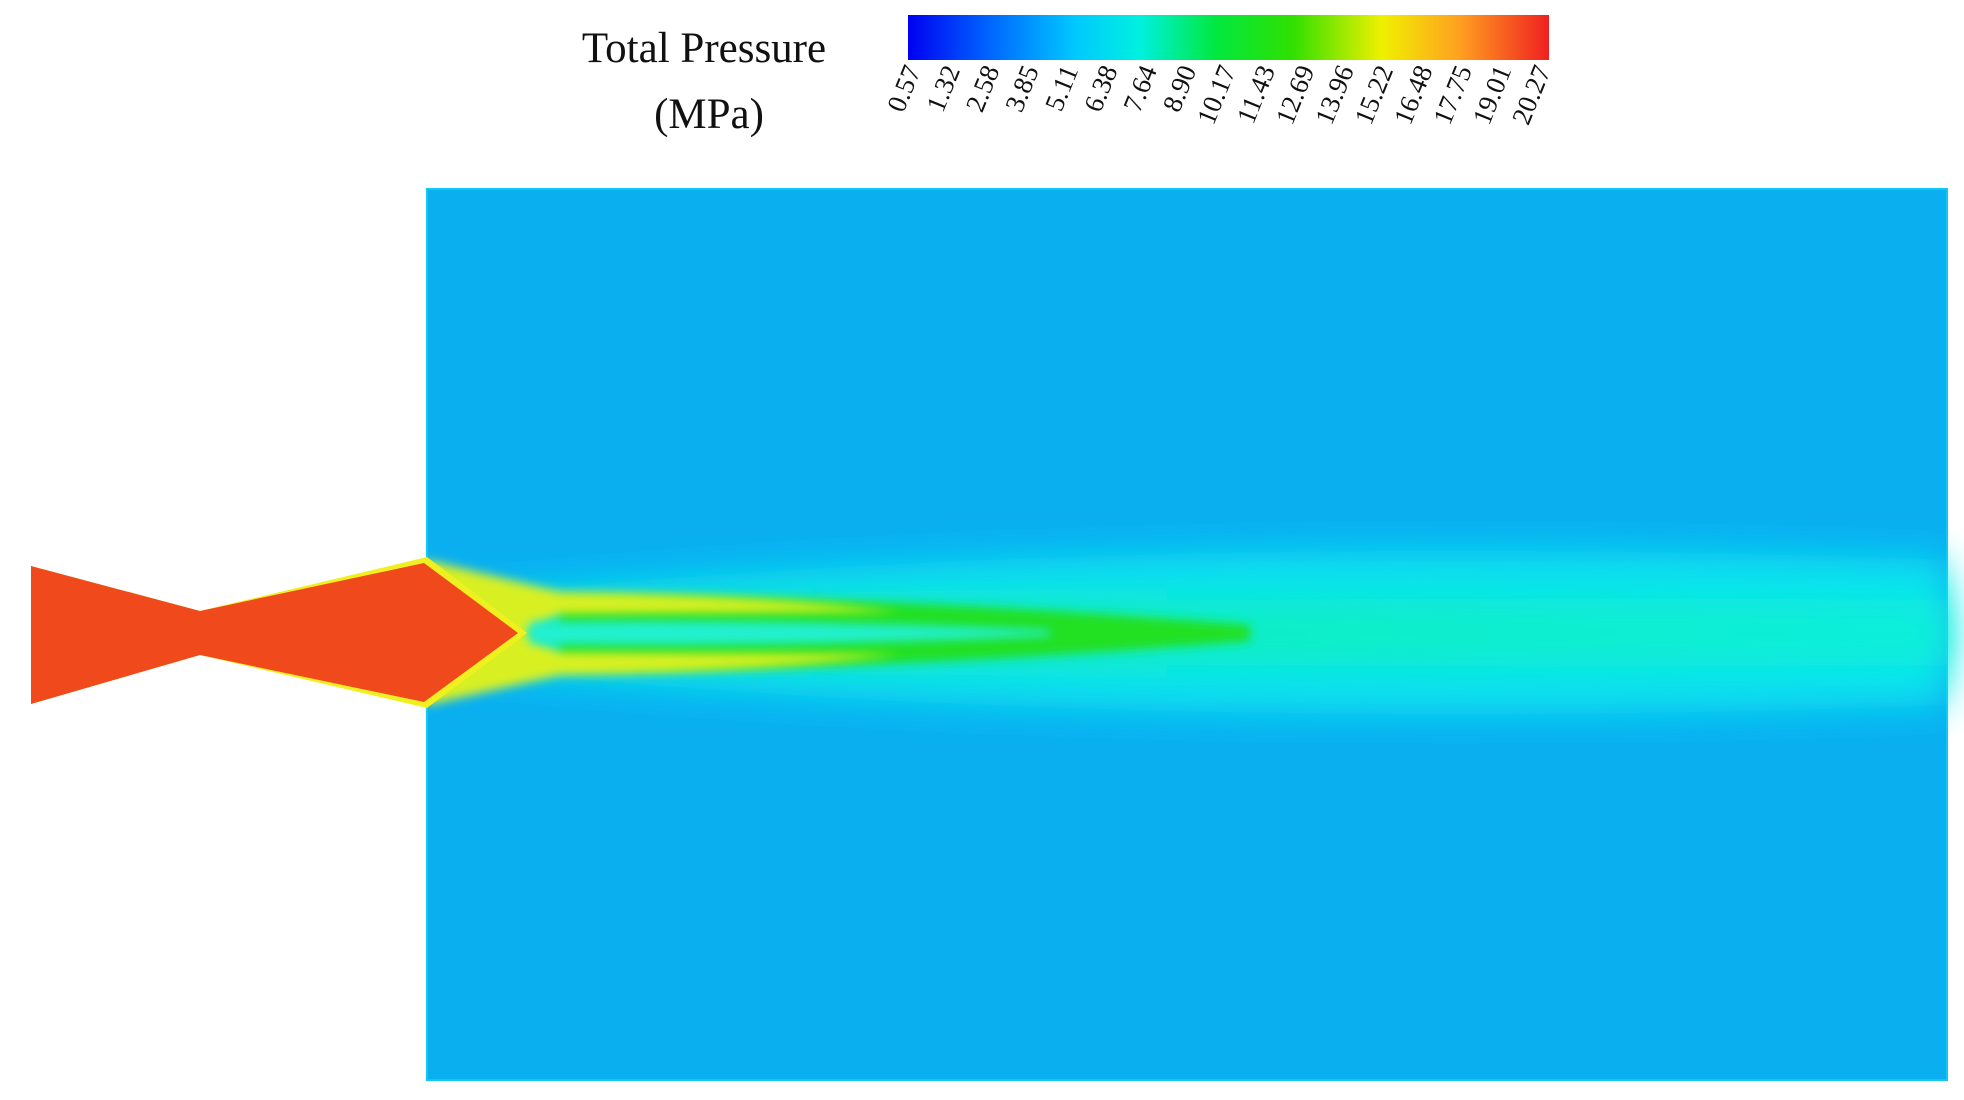  Describe the element at coordinates (1228, 37) in the screenshot. I see `colorbar` at that location.